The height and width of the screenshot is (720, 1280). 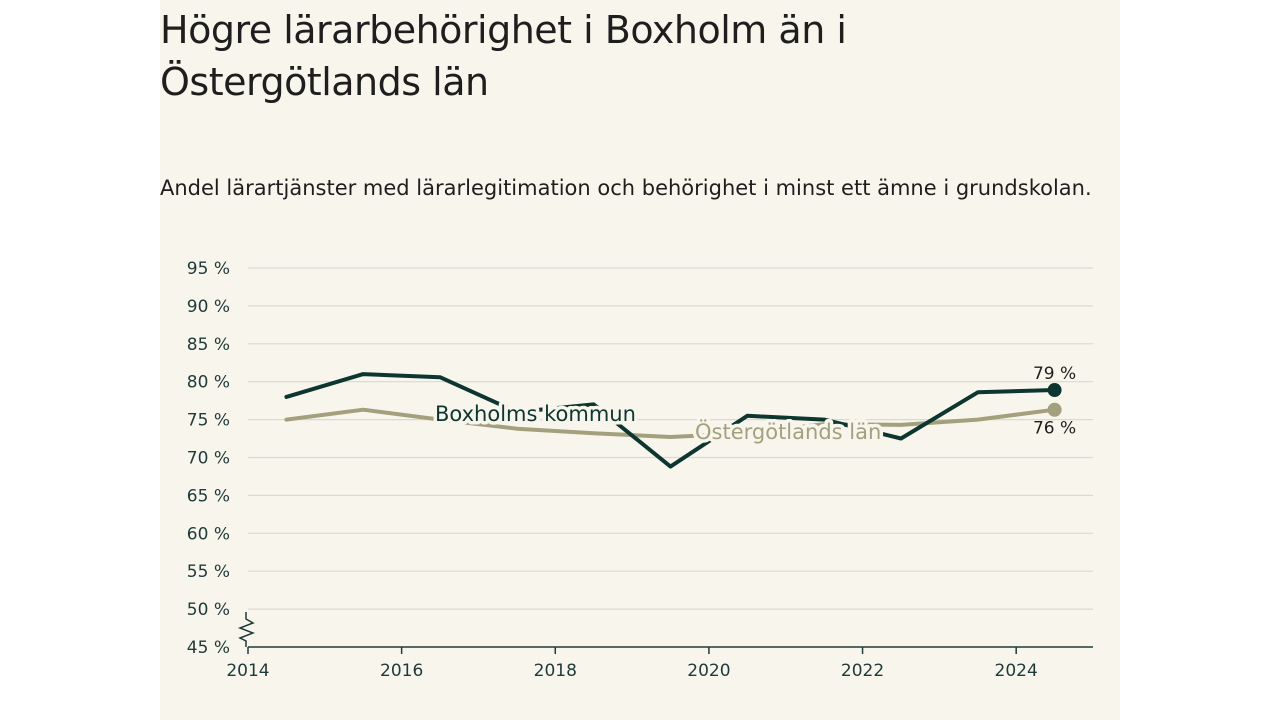 I want to click on x-tick-label: 2016, so click(x=401, y=671).